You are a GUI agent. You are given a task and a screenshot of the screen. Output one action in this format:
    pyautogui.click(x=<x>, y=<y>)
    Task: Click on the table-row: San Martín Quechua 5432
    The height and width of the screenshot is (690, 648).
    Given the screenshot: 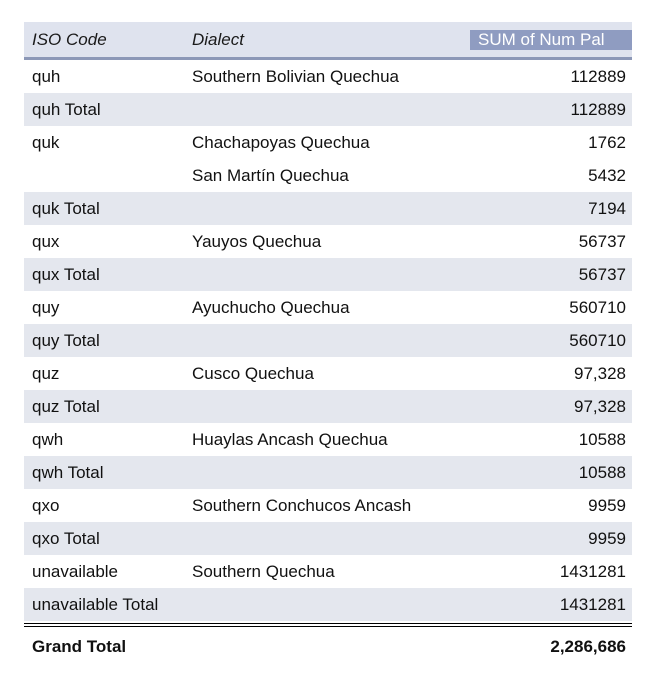 What is the action you would take?
    pyautogui.click(x=328, y=175)
    